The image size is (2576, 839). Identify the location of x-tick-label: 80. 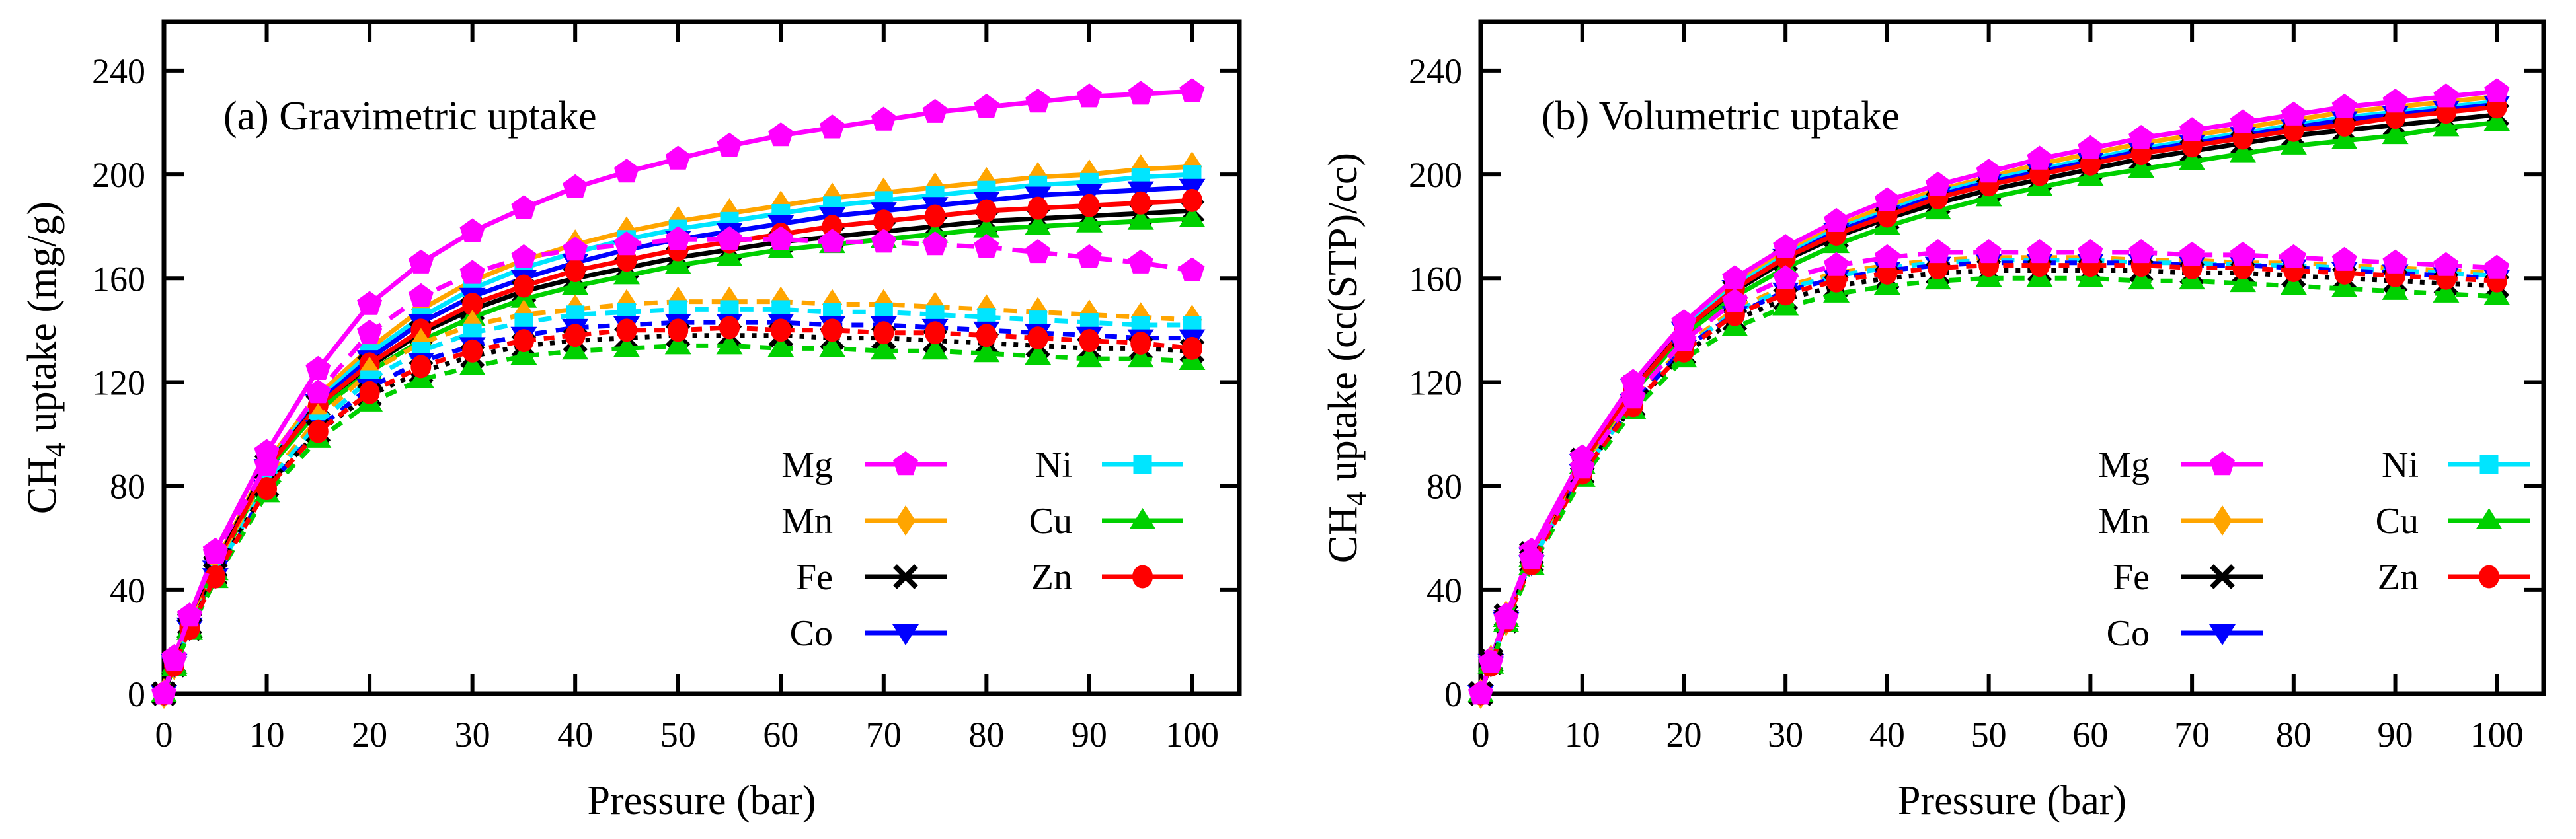
(986, 734).